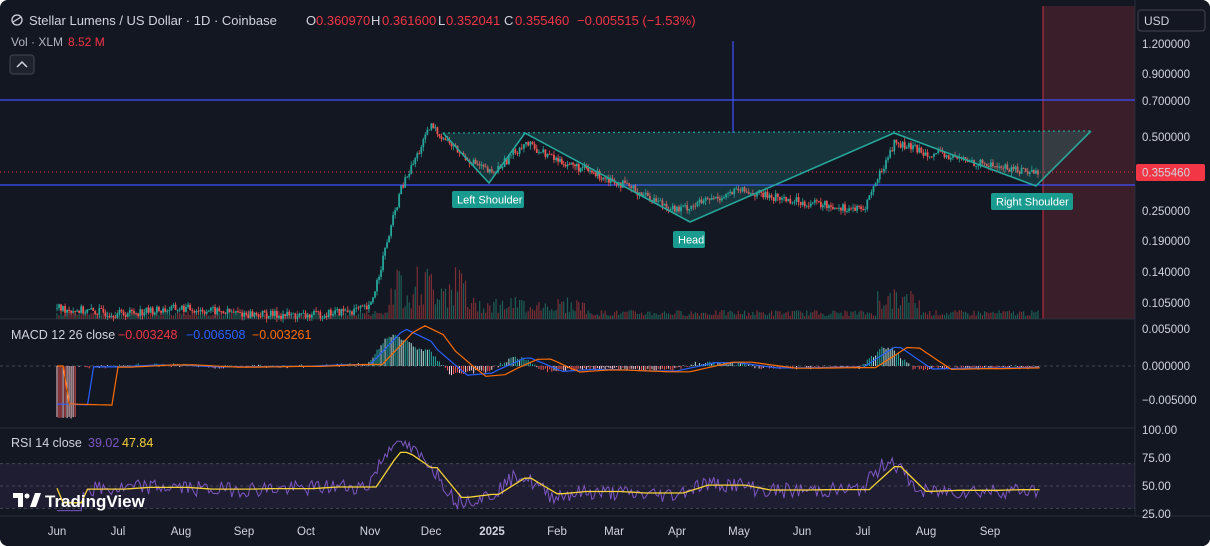 The width and height of the screenshot is (1210, 546). I want to click on open-label: O, so click(311, 20).